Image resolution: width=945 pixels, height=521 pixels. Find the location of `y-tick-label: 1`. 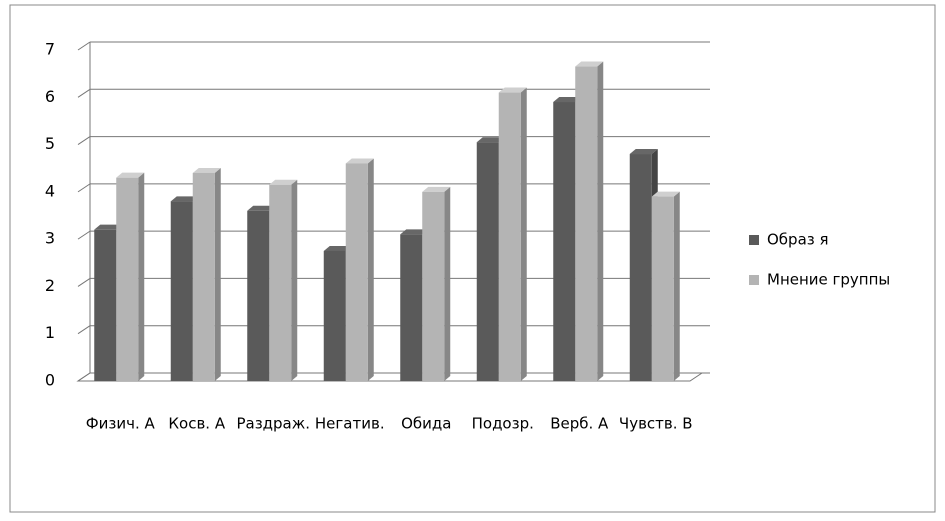

y-tick-label: 1 is located at coordinates (50, 332).